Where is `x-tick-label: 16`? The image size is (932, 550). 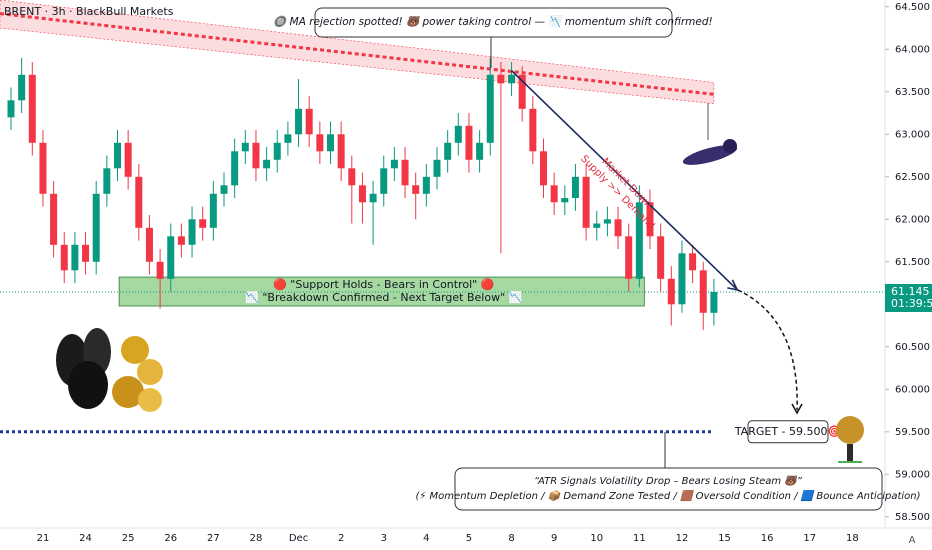 x-tick-label: 16 is located at coordinates (767, 538).